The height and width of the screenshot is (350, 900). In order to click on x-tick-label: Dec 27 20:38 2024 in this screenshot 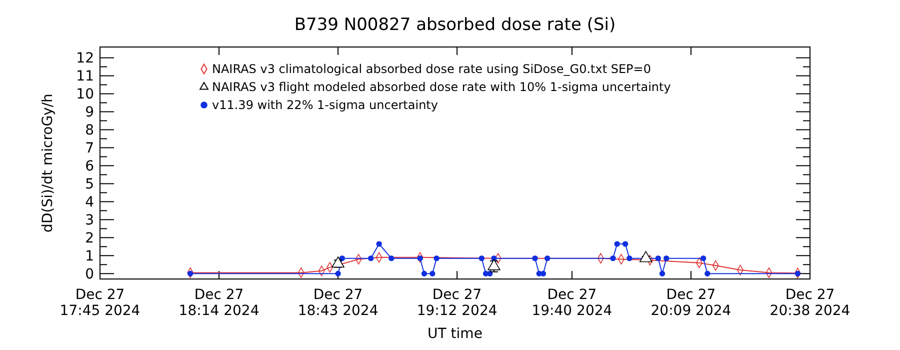, I will do `click(810, 303)`.